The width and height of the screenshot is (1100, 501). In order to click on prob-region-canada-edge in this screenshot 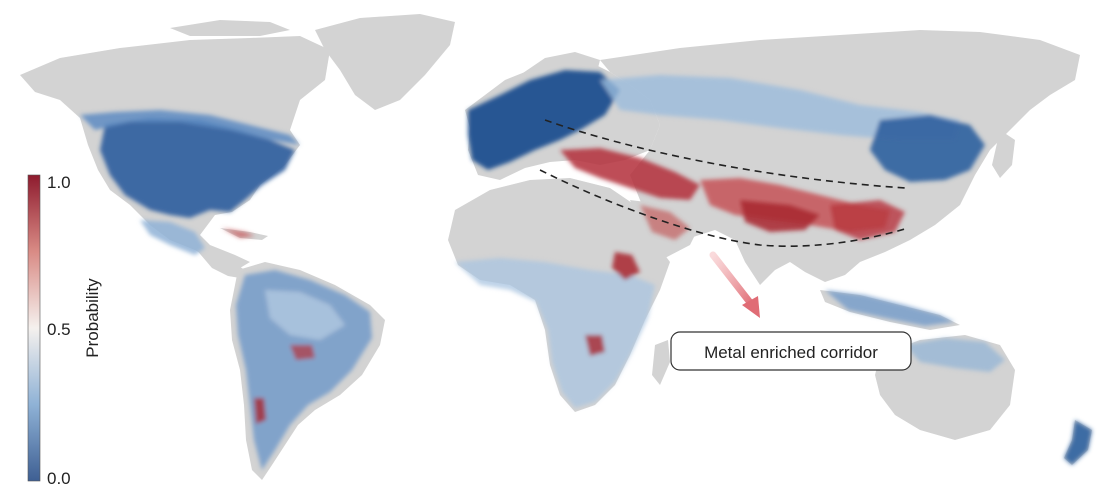, I will do `click(190, 127)`.